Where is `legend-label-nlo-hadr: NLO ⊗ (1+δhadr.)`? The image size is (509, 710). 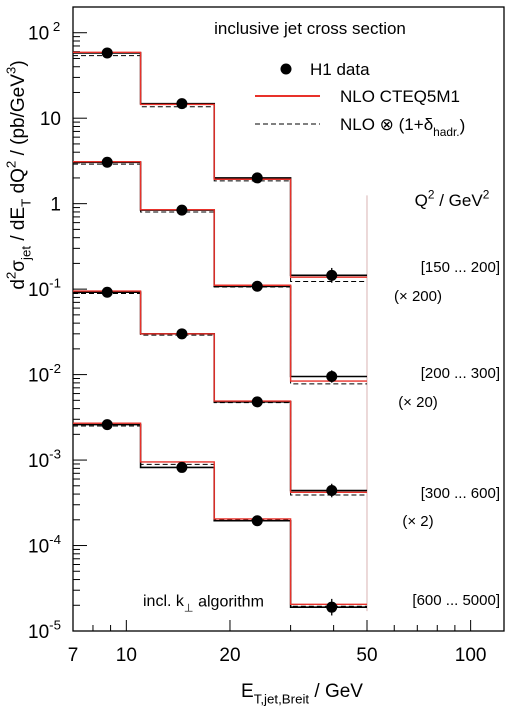 legend-label-nlo-hadr: NLO ⊗ (1+δhadr.) is located at coordinates (402, 127).